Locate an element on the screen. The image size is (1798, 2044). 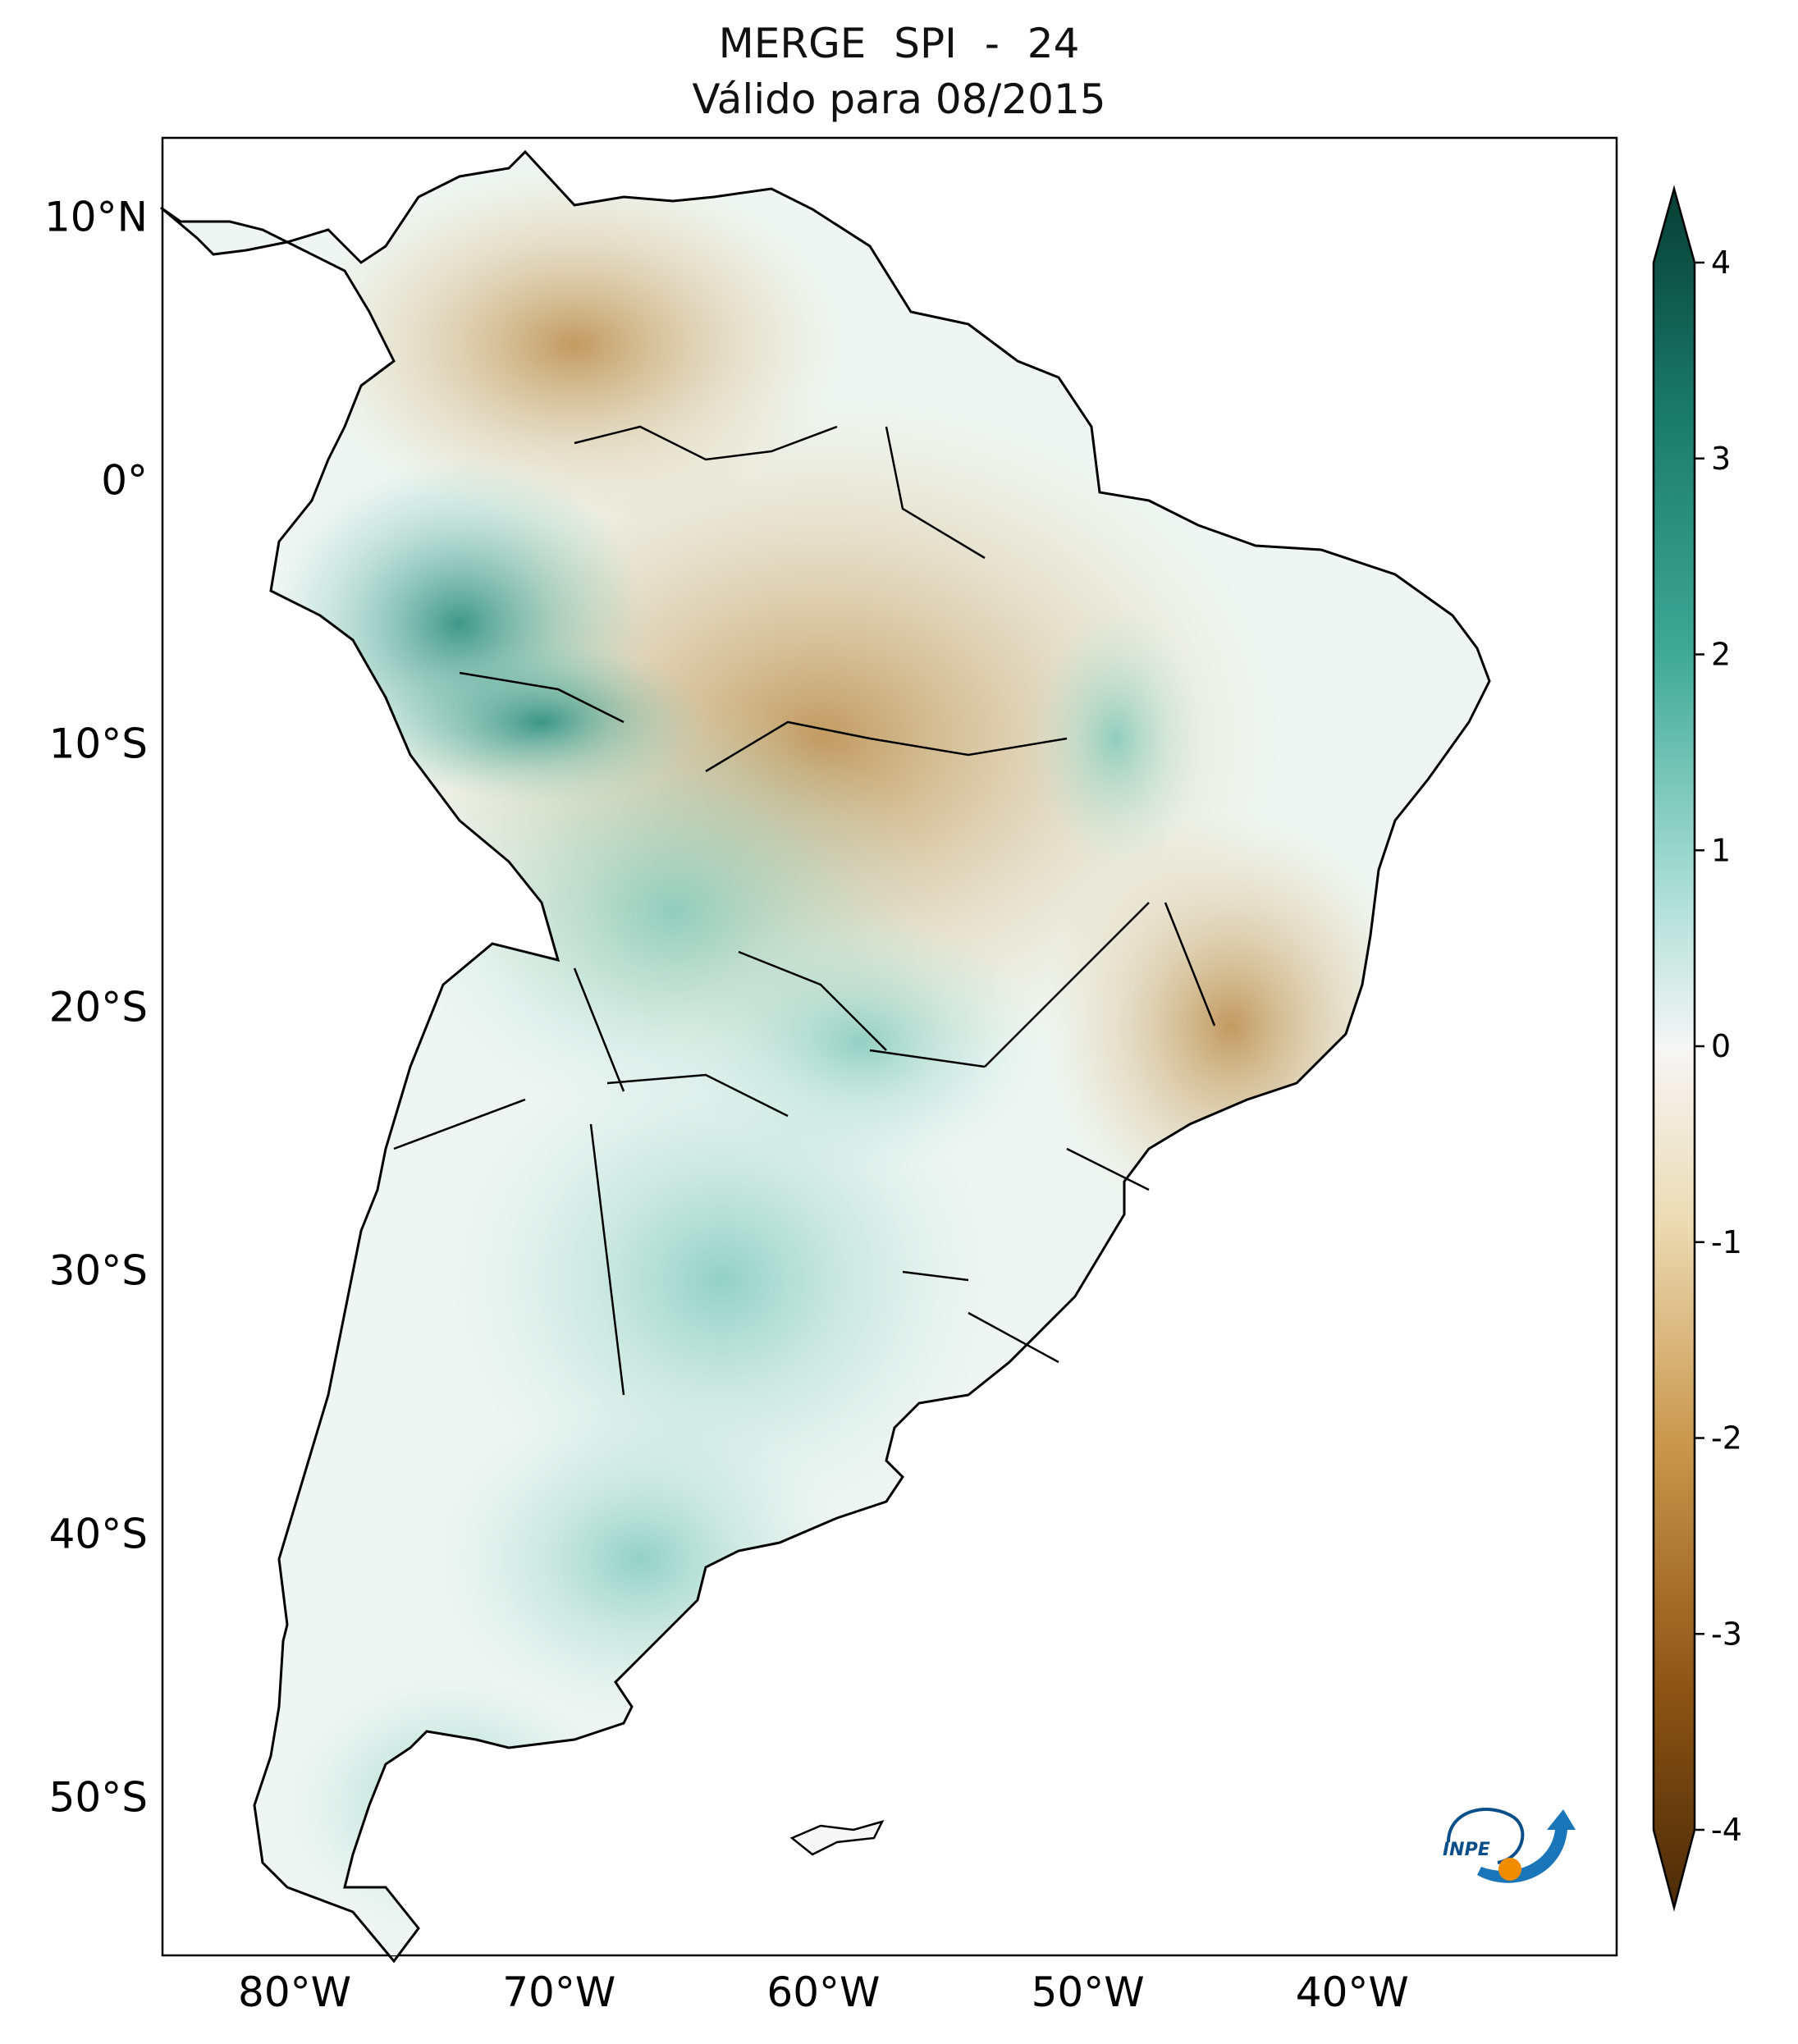
lat-label: 10°N is located at coordinates (96, 217).